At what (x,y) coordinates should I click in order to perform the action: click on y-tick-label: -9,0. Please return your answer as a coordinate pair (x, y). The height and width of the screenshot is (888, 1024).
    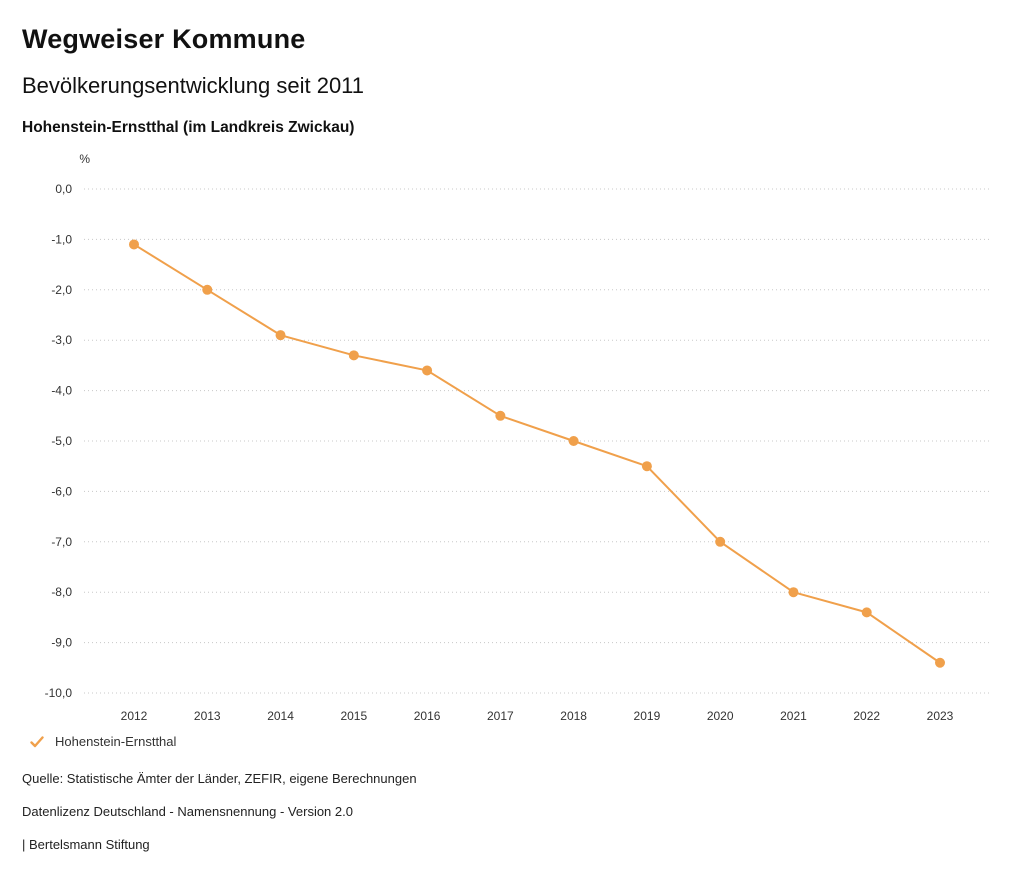
    Looking at the image, I should click on (61, 643).